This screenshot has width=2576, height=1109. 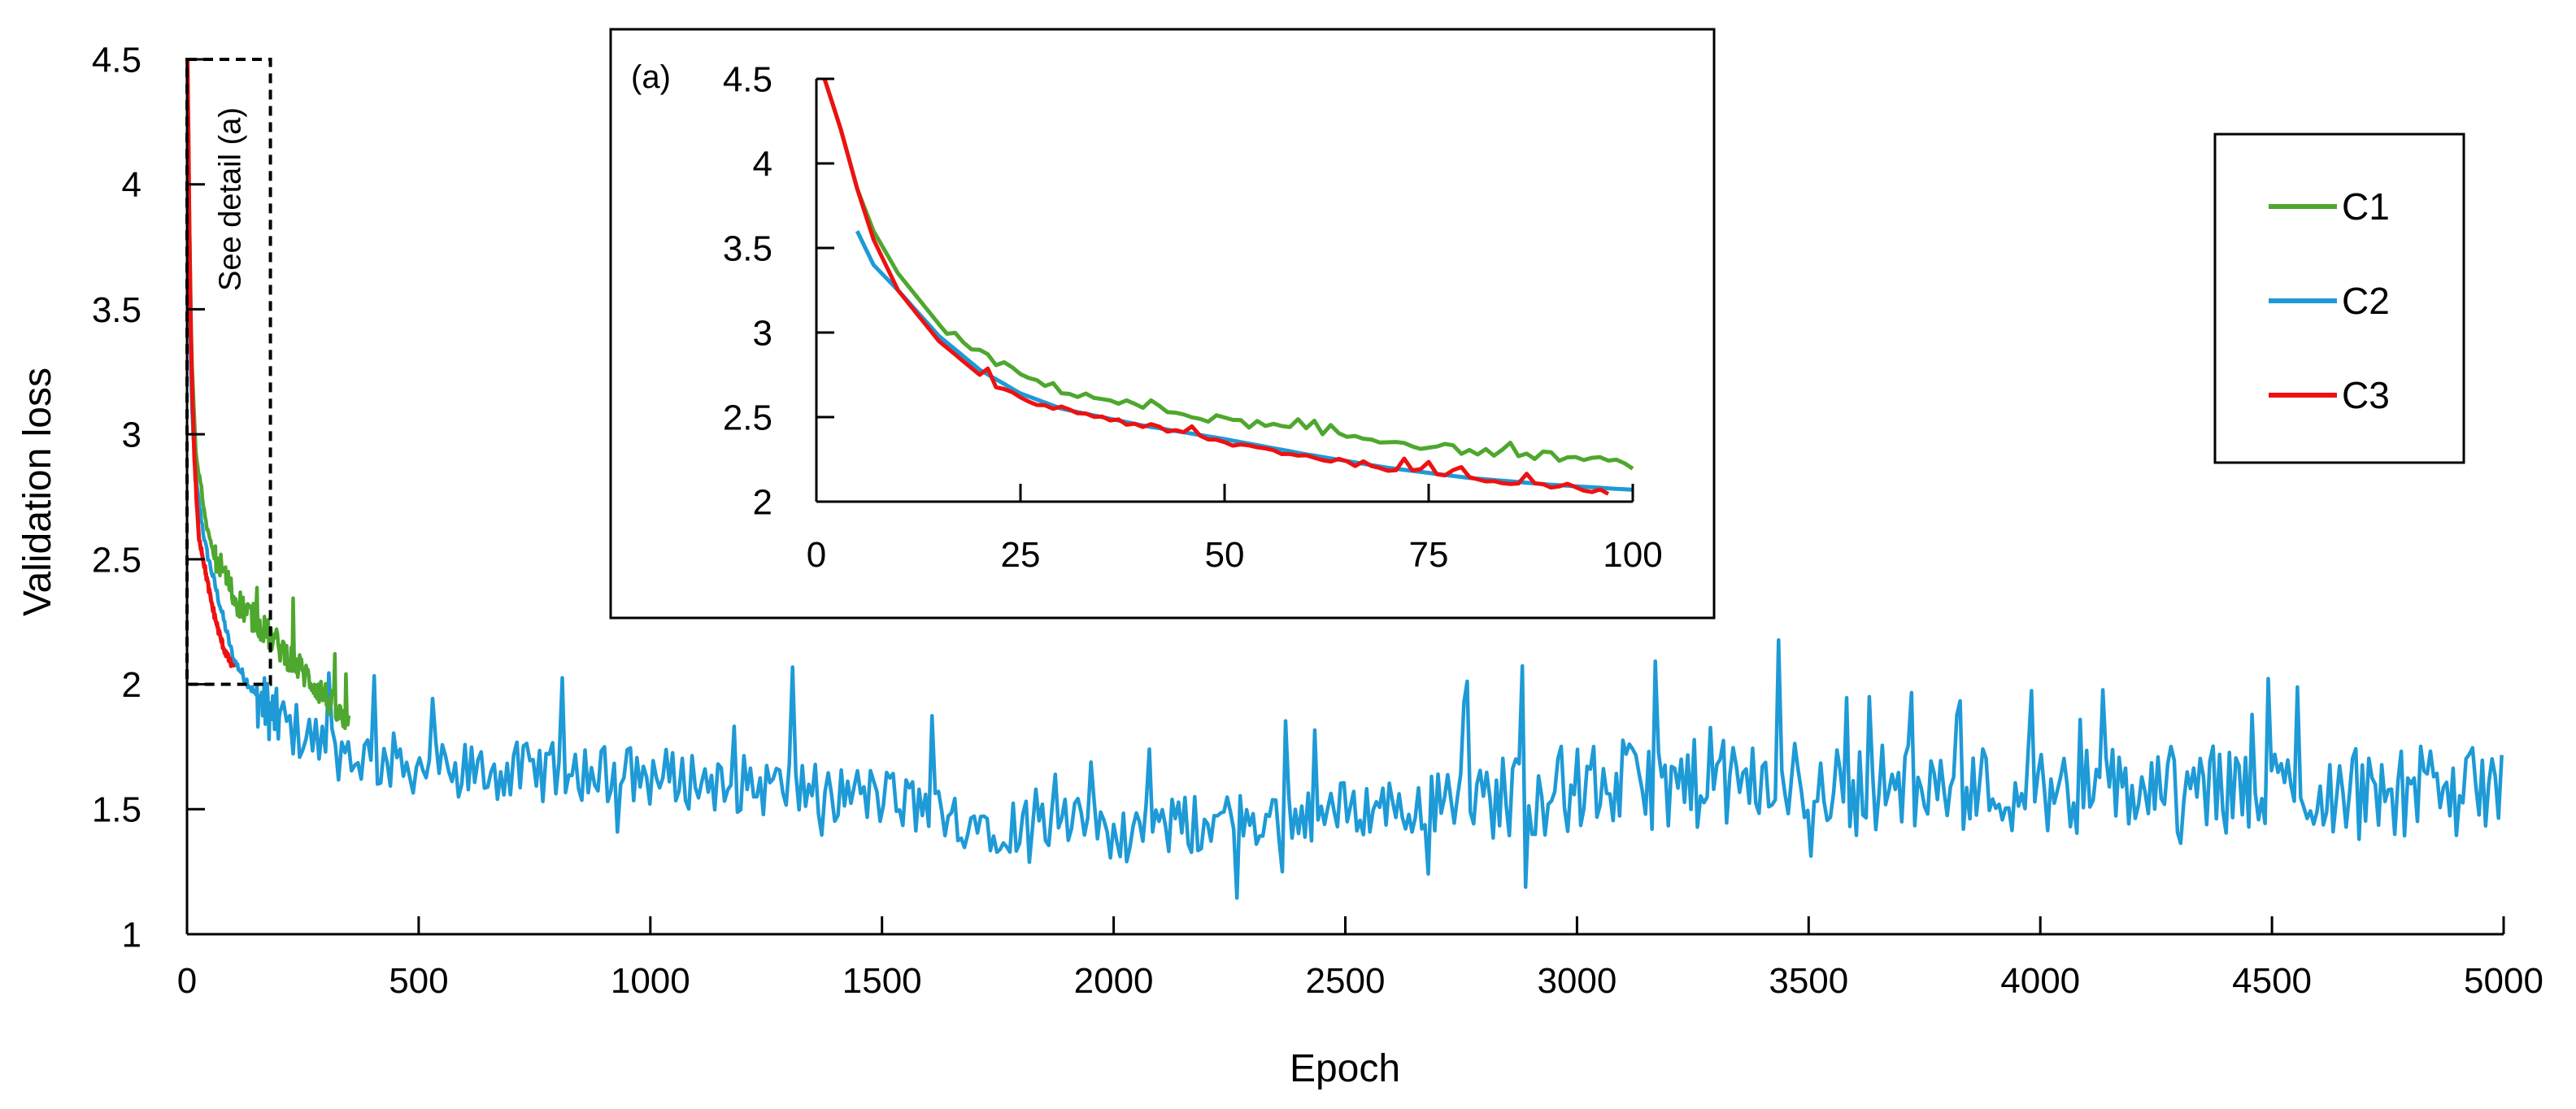 What do you see at coordinates (1633, 555) in the screenshot?
I see `x-tick-label: 100` at bounding box center [1633, 555].